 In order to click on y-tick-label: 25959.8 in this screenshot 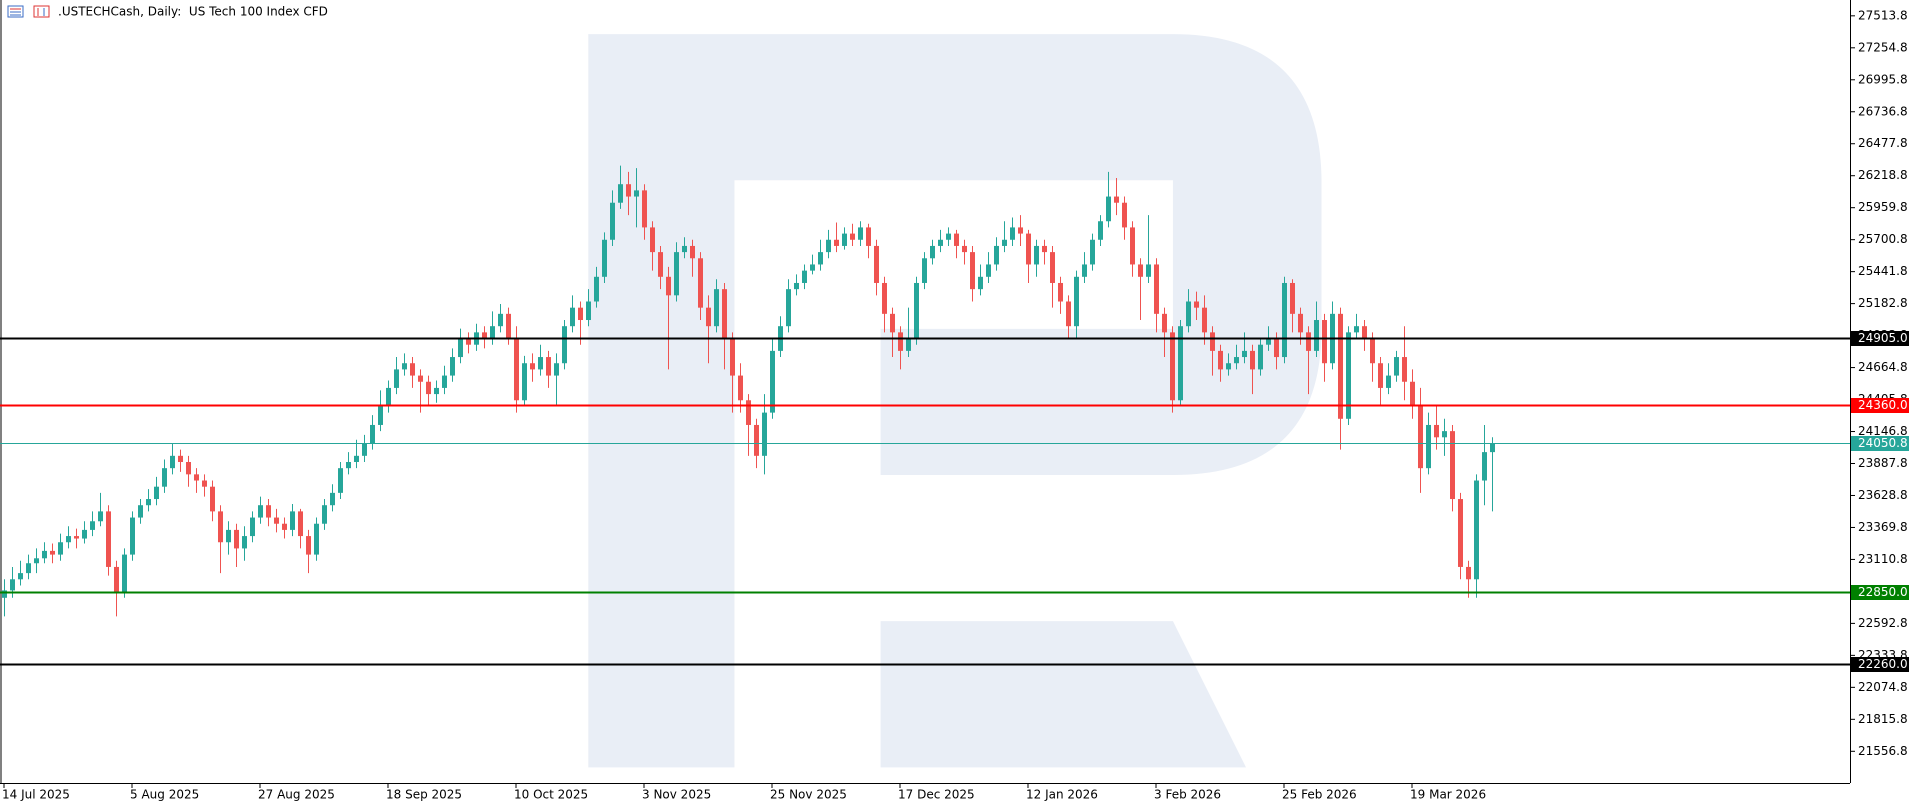, I will do `click(1883, 207)`.